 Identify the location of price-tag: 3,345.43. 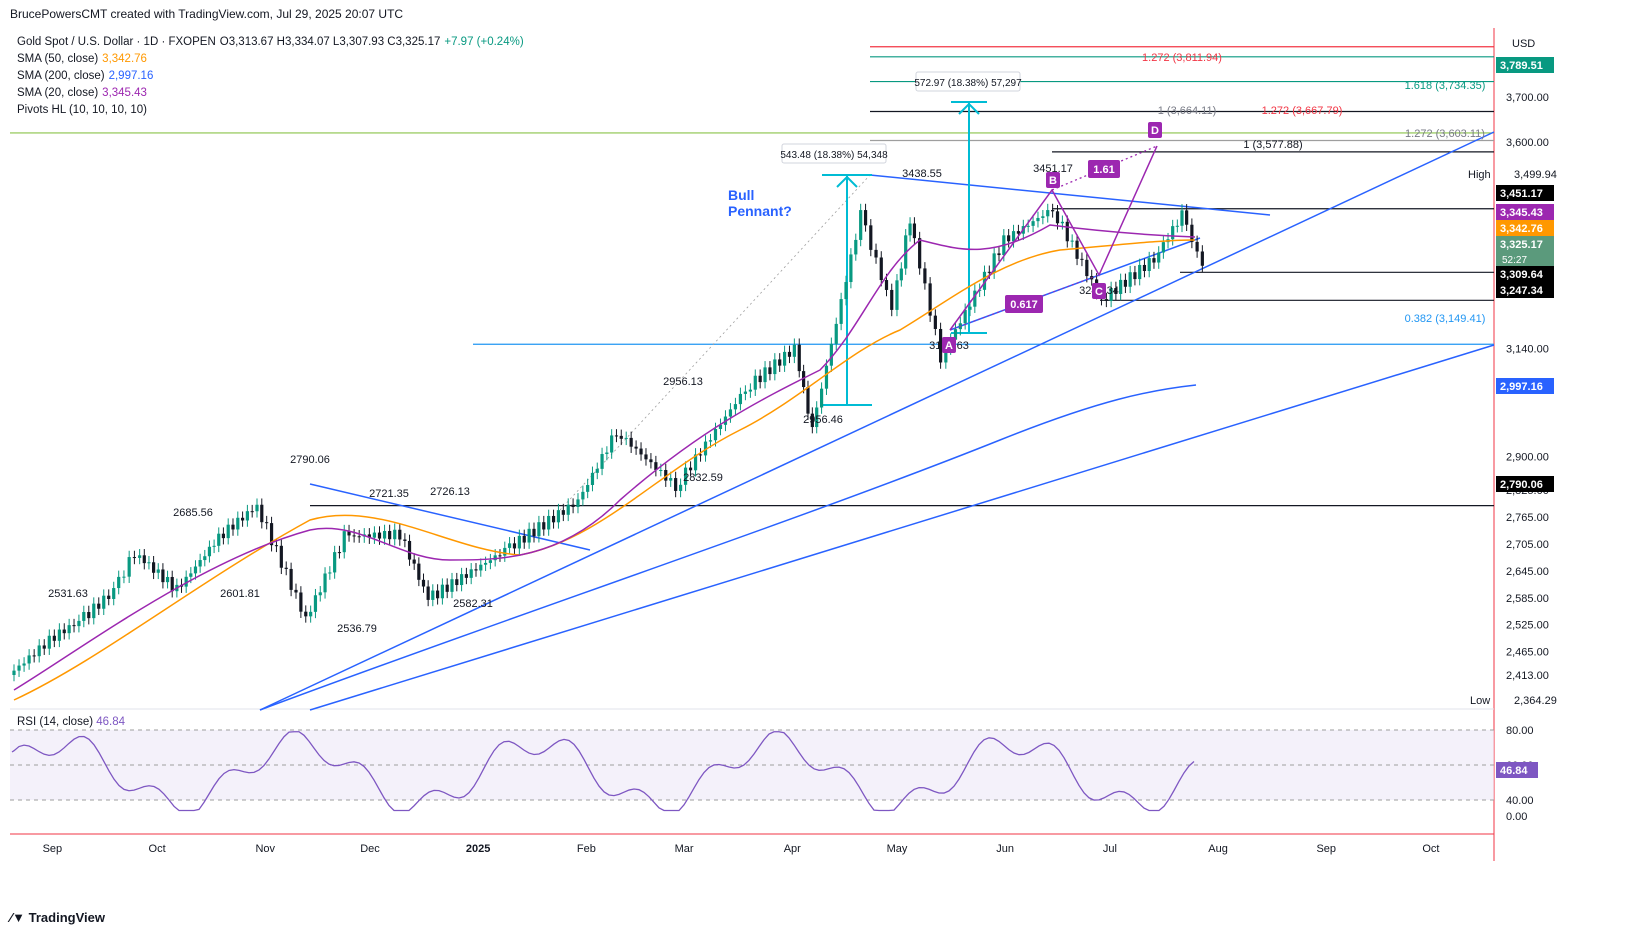
(1521, 213).